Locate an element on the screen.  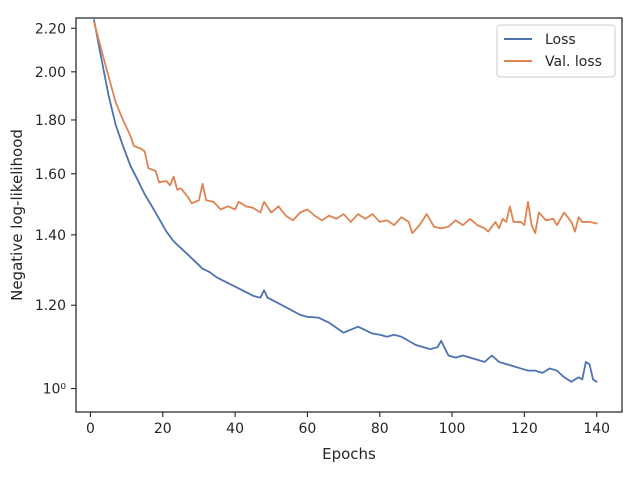
x-tick-label: 120 is located at coordinates (524, 429).